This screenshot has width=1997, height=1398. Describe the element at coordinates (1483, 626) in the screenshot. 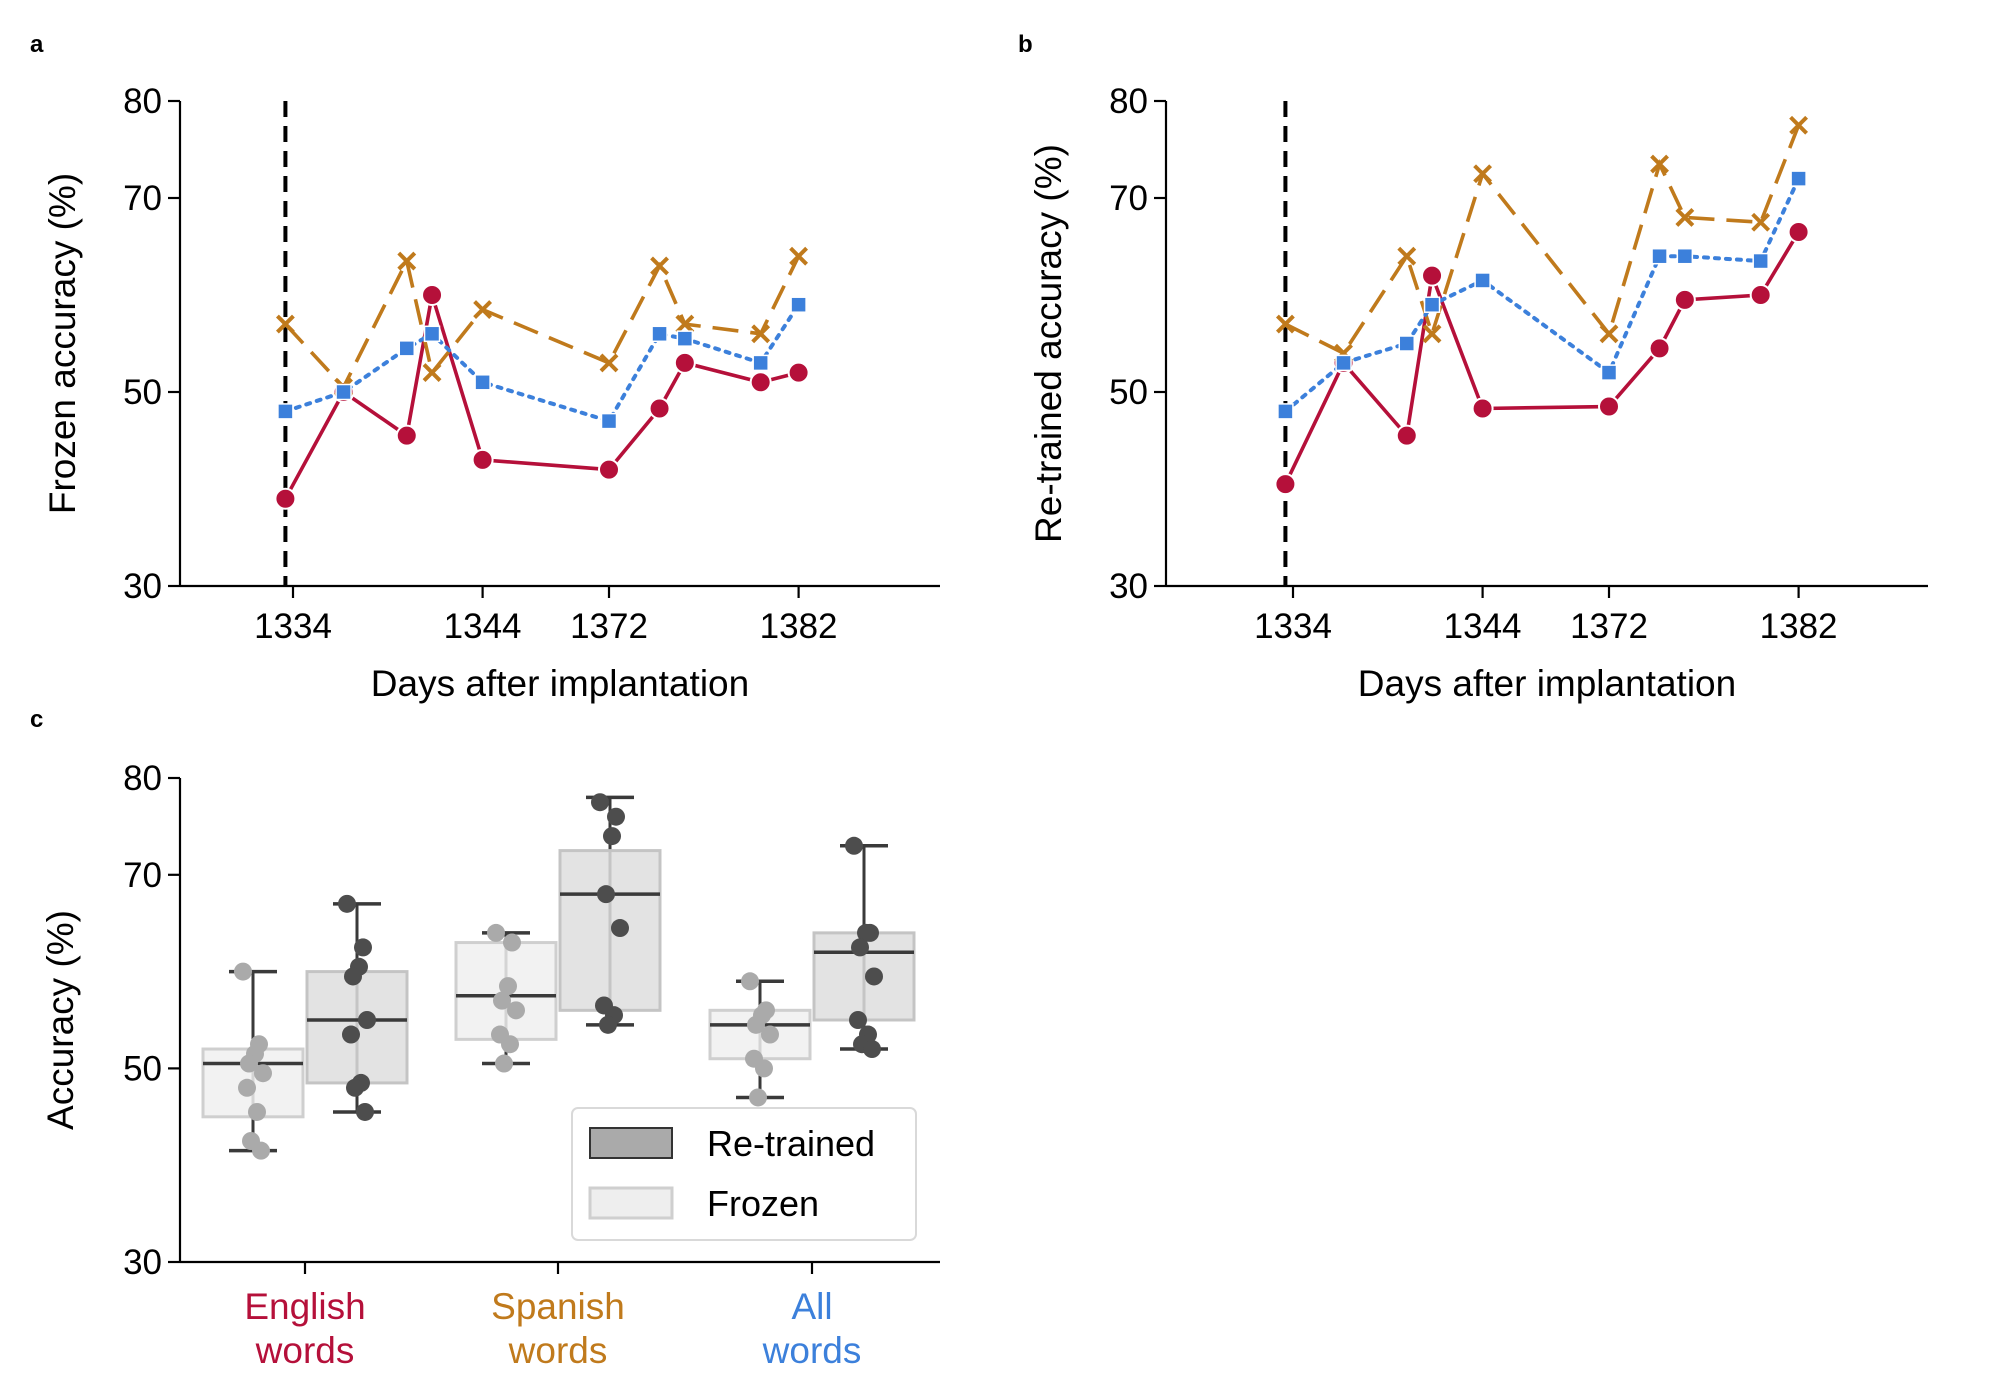

I see `x-tick-label: 1344` at that location.